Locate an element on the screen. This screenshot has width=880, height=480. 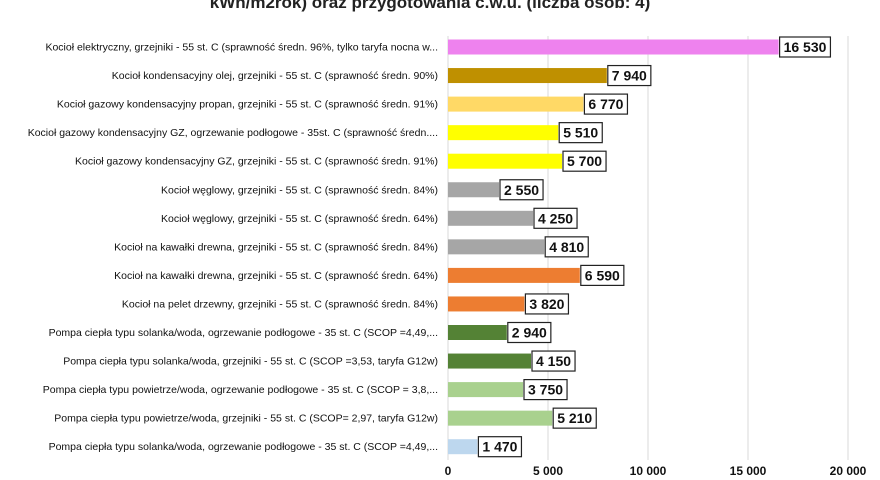
value-label: 4 250 is located at coordinates (555, 218).